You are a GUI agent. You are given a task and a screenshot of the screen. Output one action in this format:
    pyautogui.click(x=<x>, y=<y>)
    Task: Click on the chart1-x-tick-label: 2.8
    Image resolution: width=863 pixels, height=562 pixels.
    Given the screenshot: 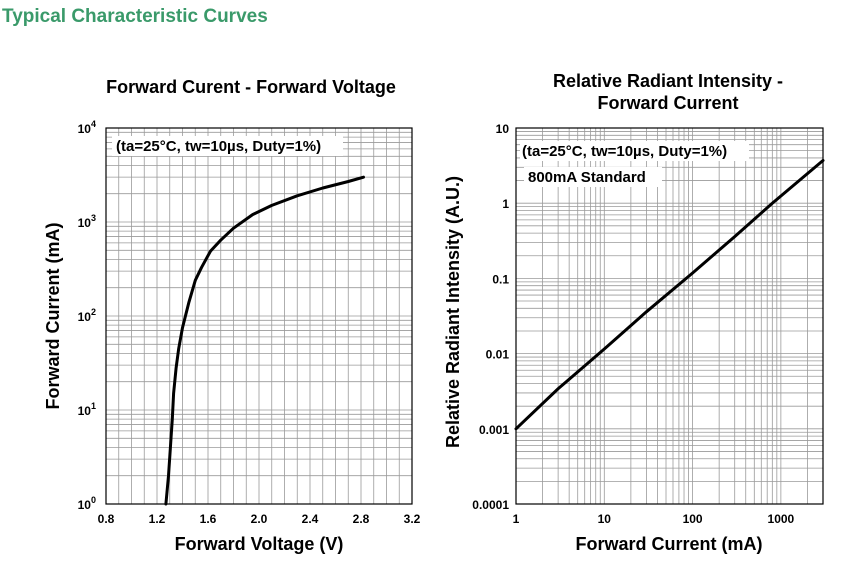 What is the action you would take?
    pyautogui.click(x=361, y=519)
    